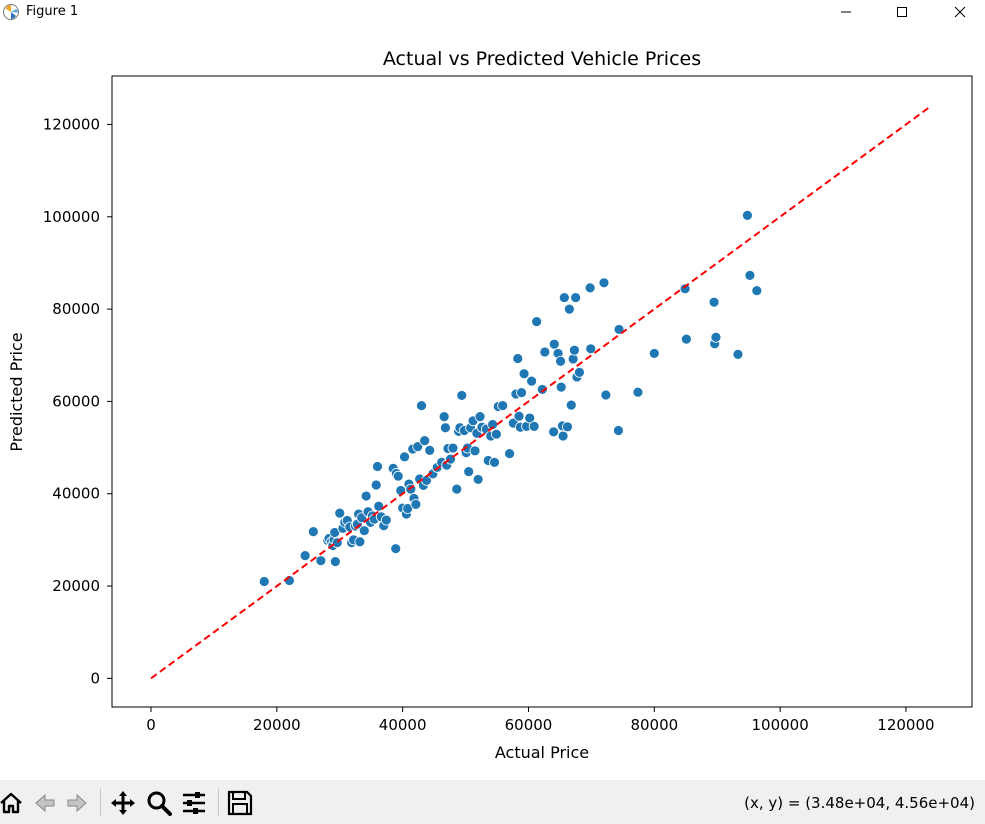 The image size is (985, 824). What do you see at coordinates (859, 803) in the screenshot?
I see `cursor-coordinates: (x, y) = (3.48e+04, 4.56e+04)` at bounding box center [859, 803].